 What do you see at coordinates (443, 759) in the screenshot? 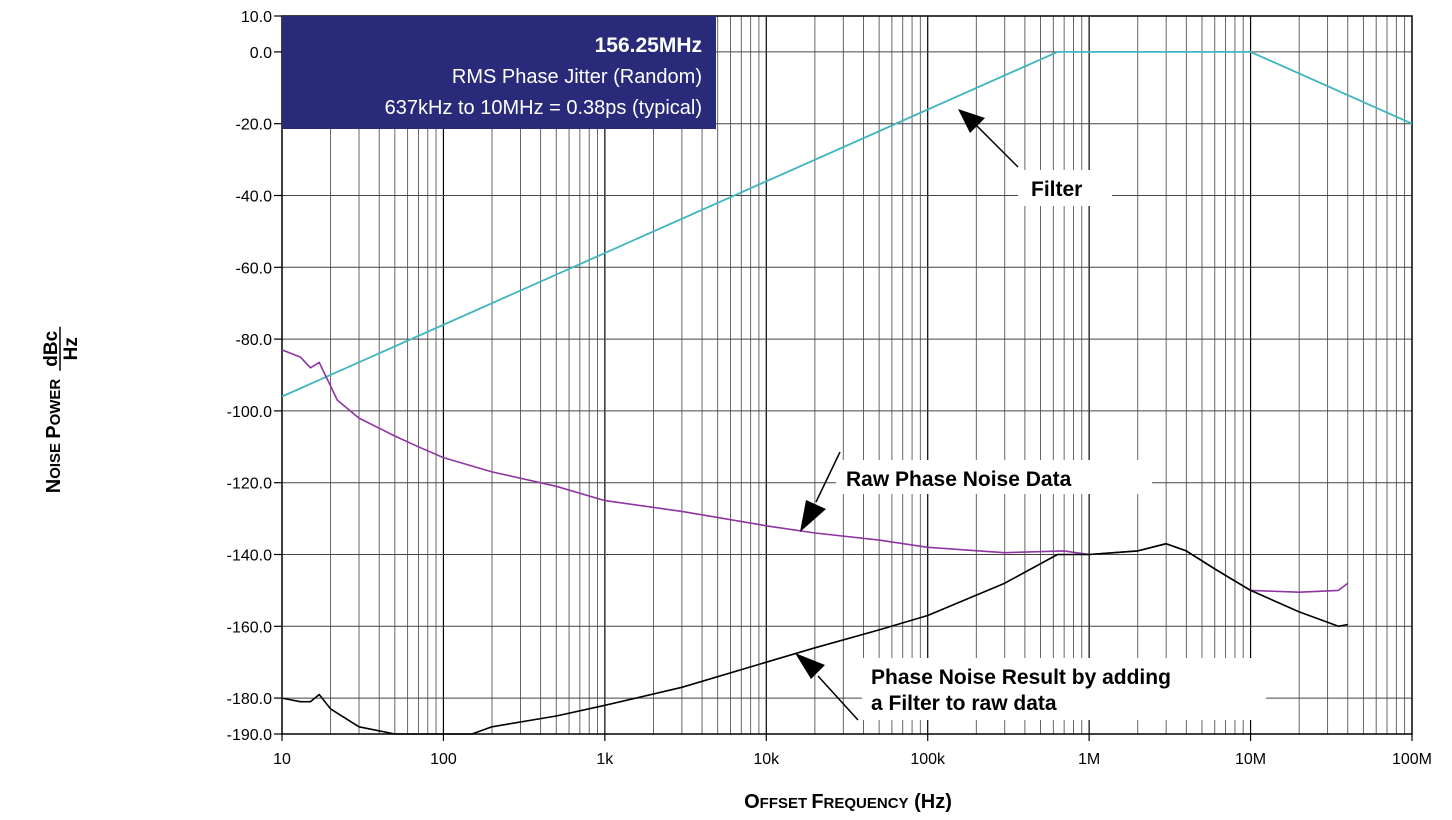
I see `x-tick-label: 100` at bounding box center [443, 759].